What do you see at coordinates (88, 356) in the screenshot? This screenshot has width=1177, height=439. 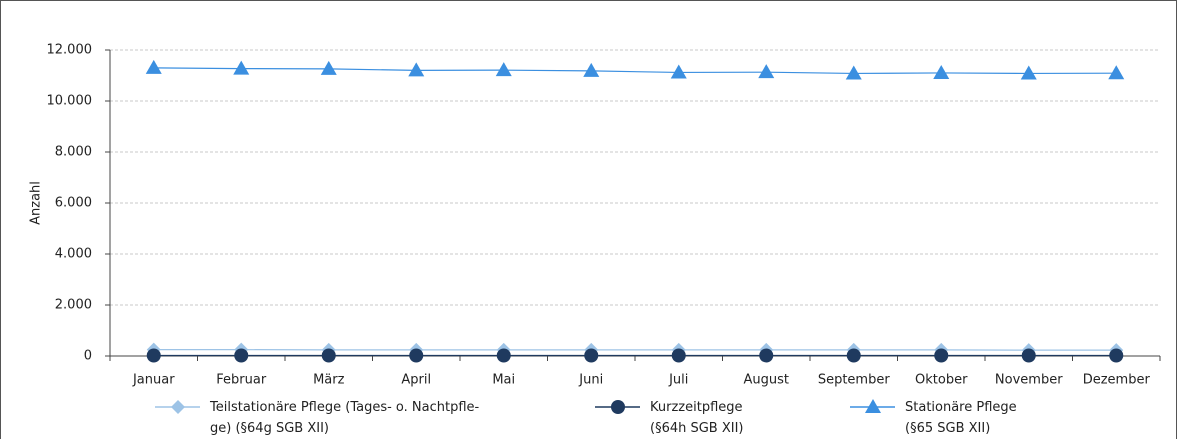 I see `y-tick-label: 0` at bounding box center [88, 356].